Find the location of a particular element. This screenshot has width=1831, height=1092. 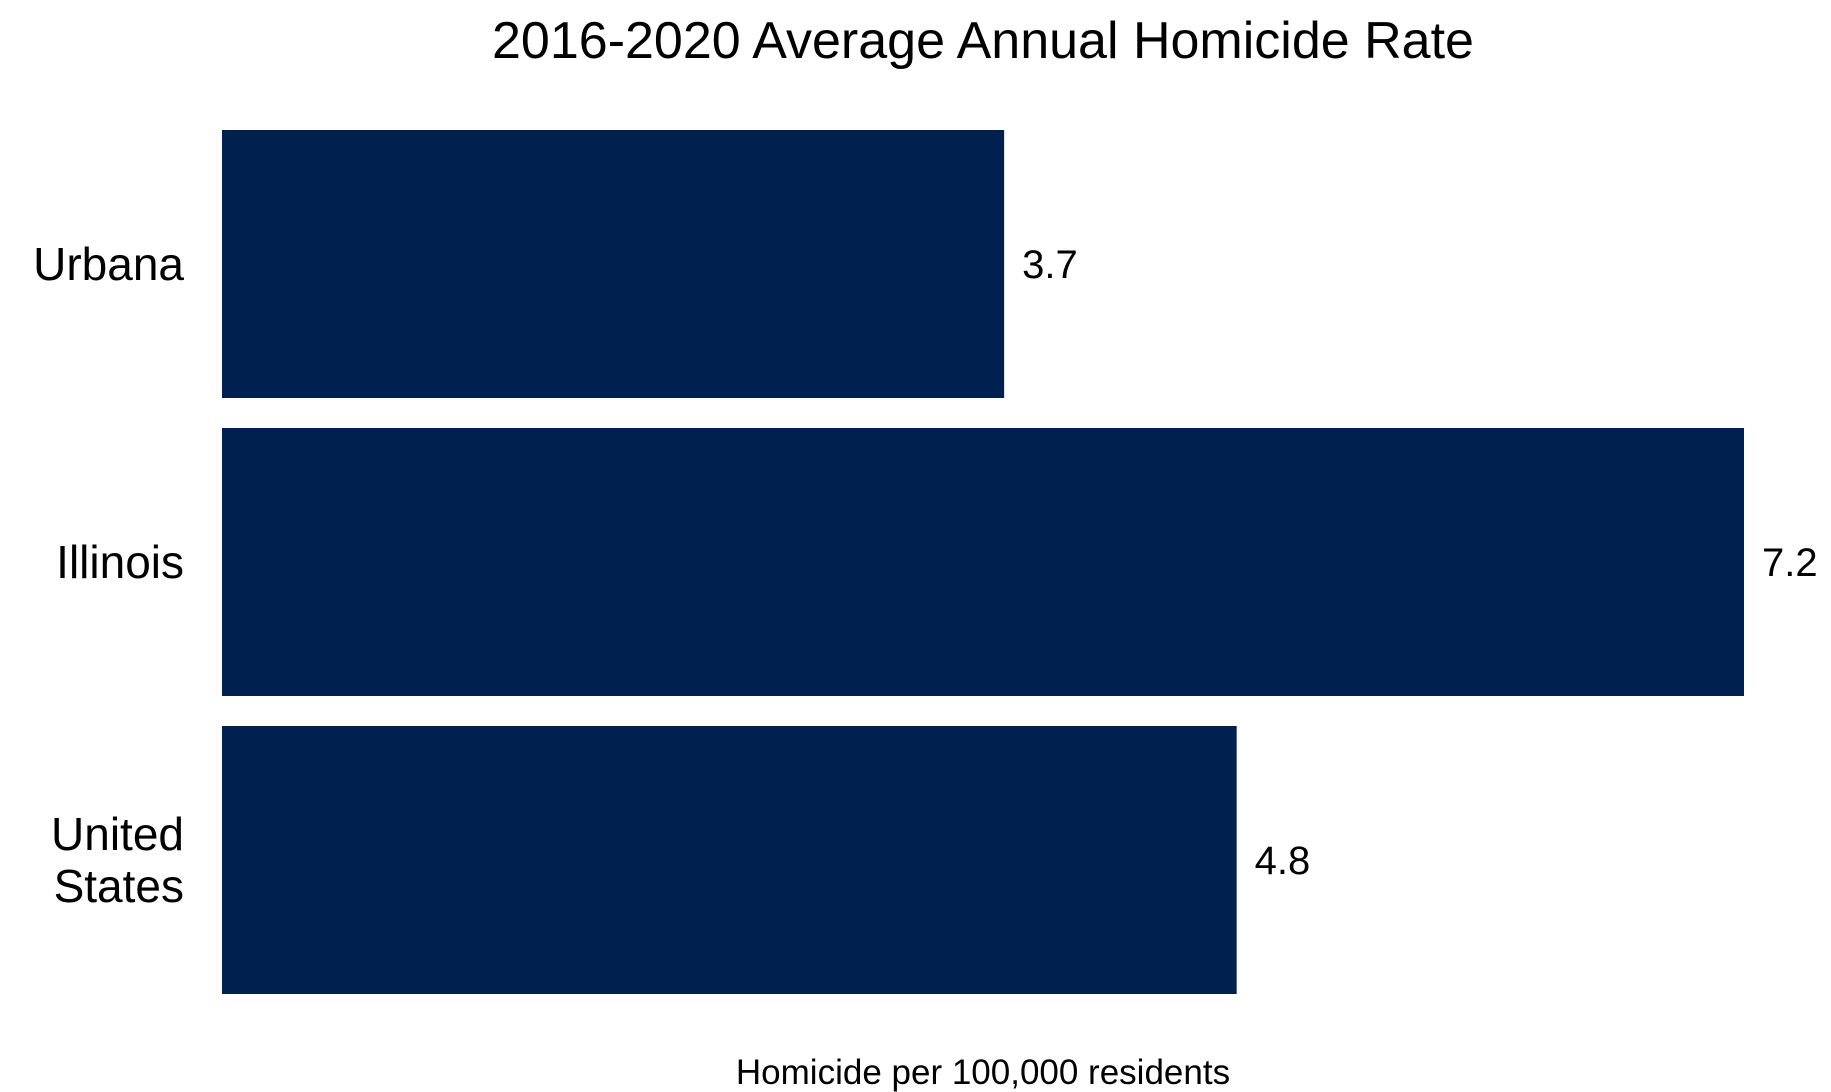

value-label-0: 3.7 is located at coordinates (1050, 265).